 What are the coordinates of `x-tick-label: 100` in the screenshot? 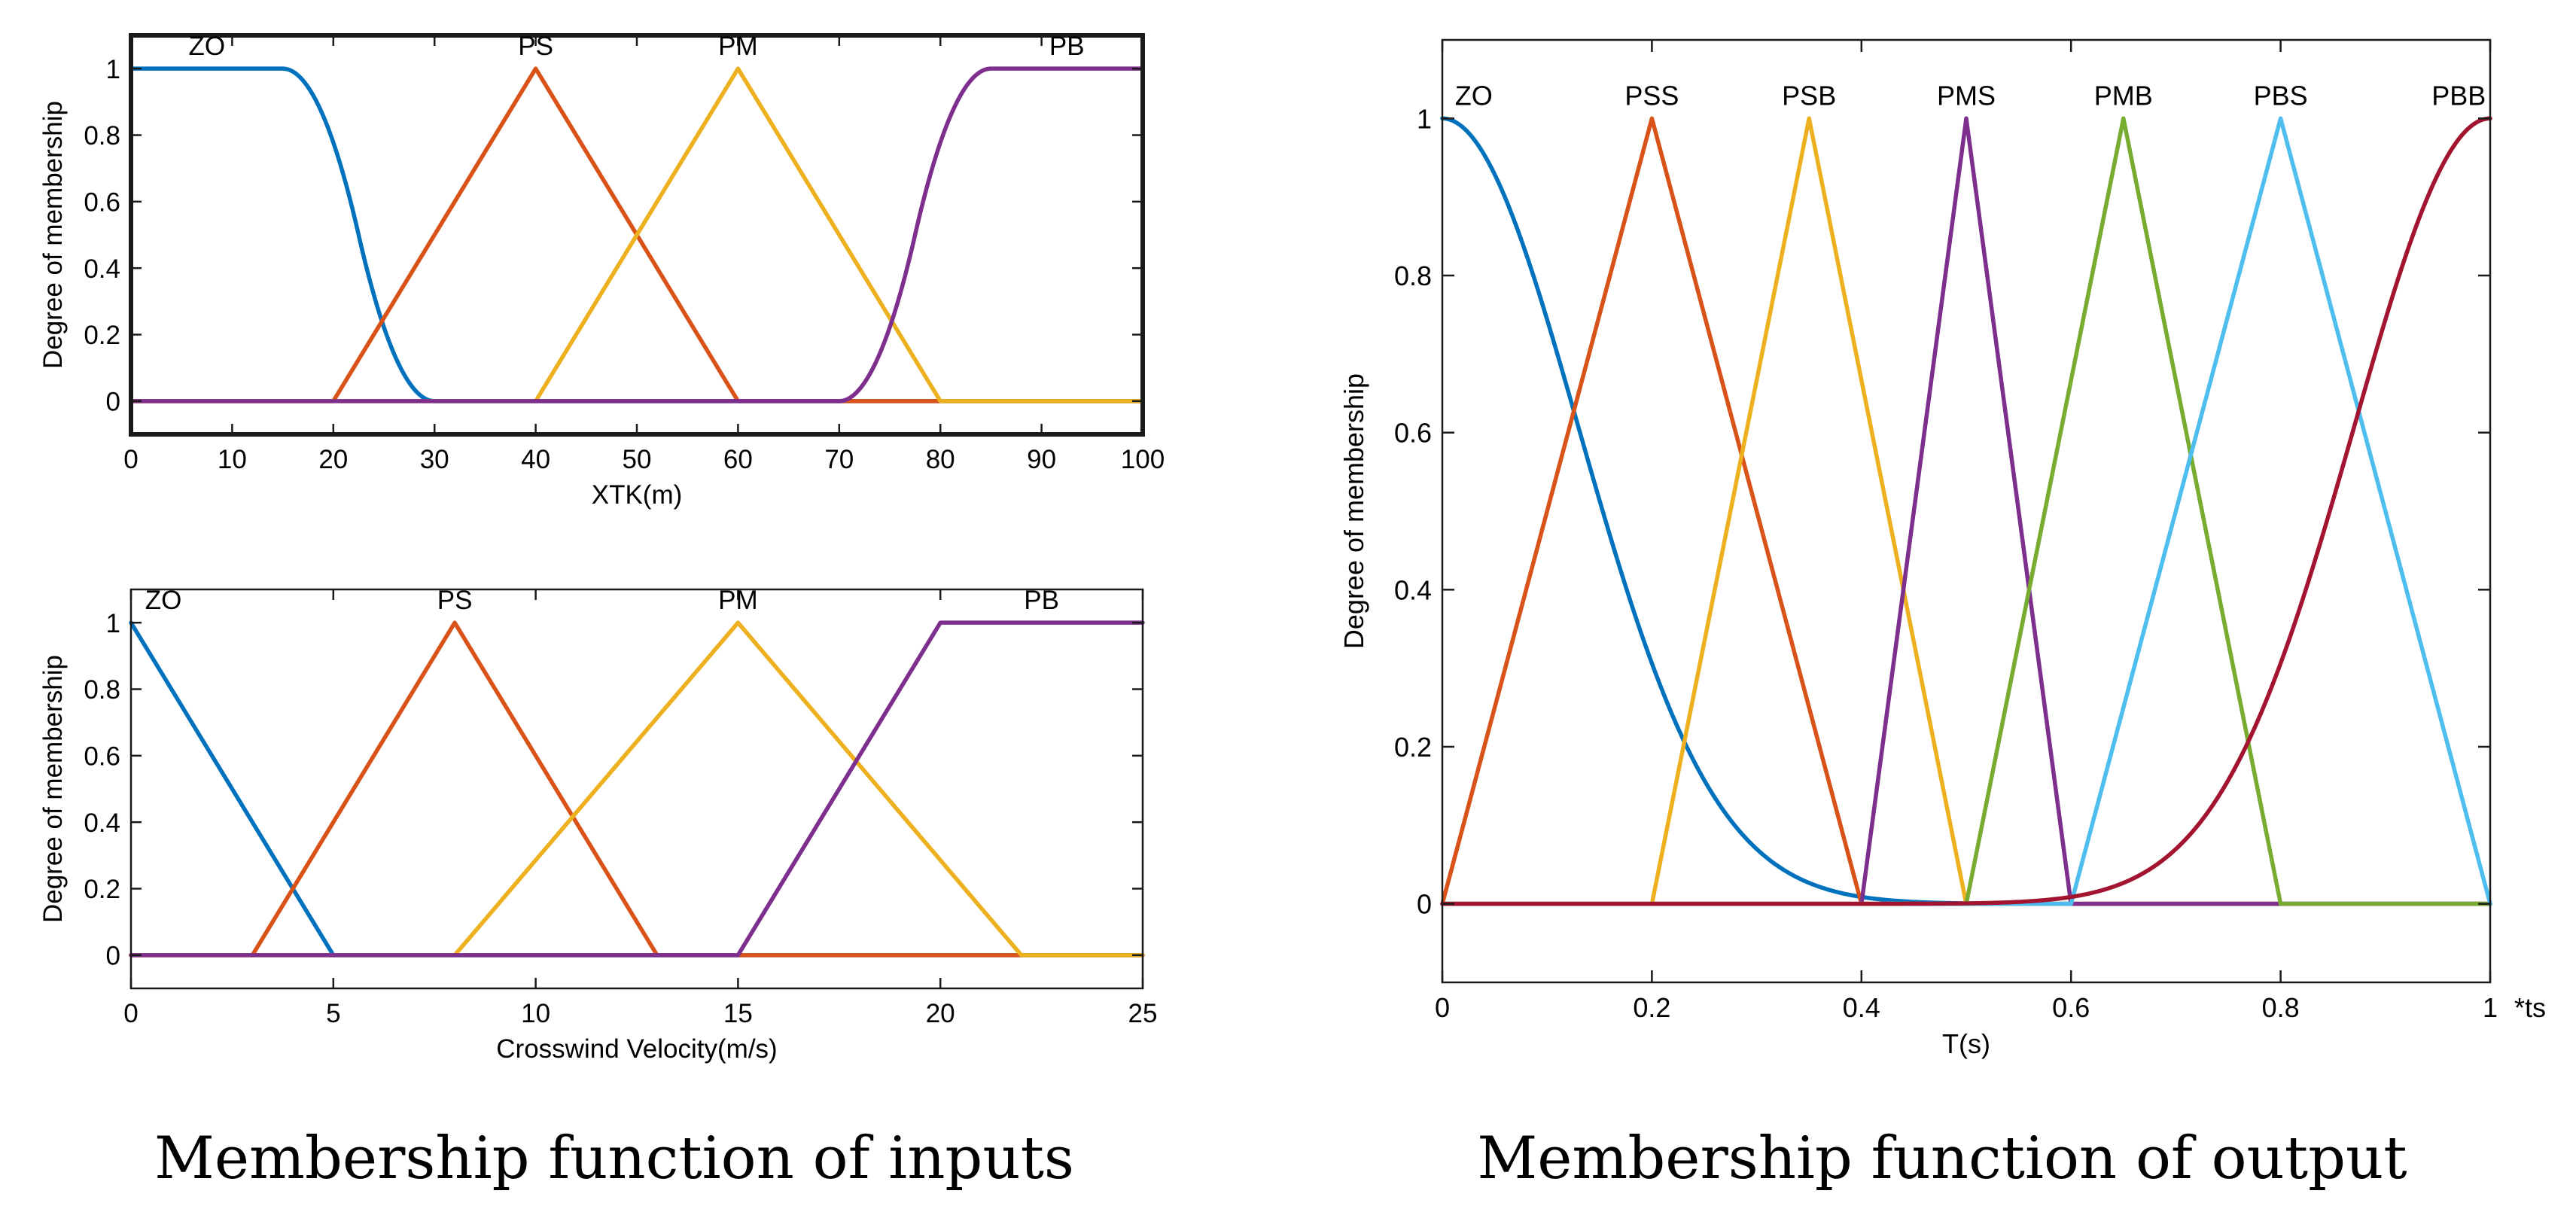 It's located at (1143, 459).